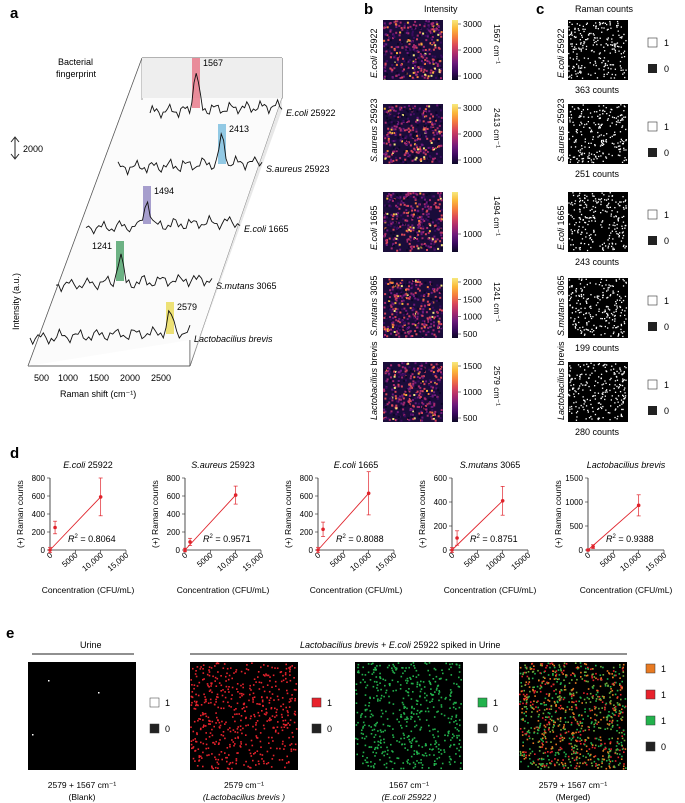 Image resolution: width=685 pixels, height=803 pixels. Describe the element at coordinates (472, 392) in the screenshot. I see `colorbar-tick-label: 1000` at that location.